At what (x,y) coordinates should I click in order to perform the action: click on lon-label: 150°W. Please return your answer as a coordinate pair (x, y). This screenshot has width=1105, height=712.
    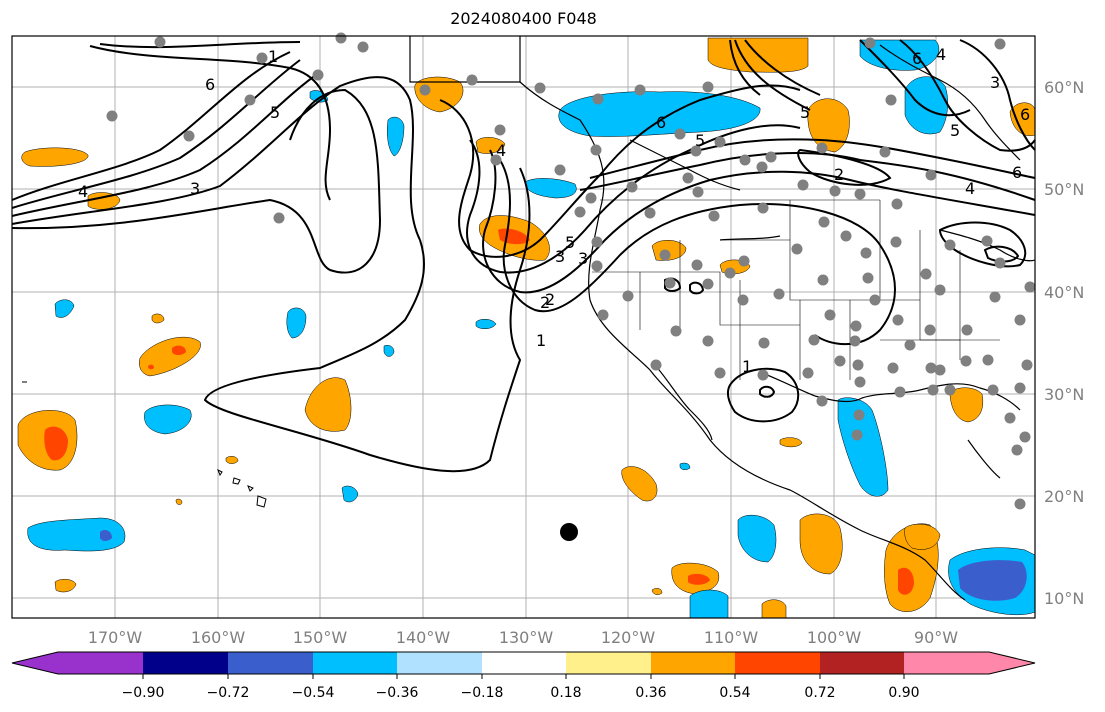
    Looking at the image, I should click on (320, 637).